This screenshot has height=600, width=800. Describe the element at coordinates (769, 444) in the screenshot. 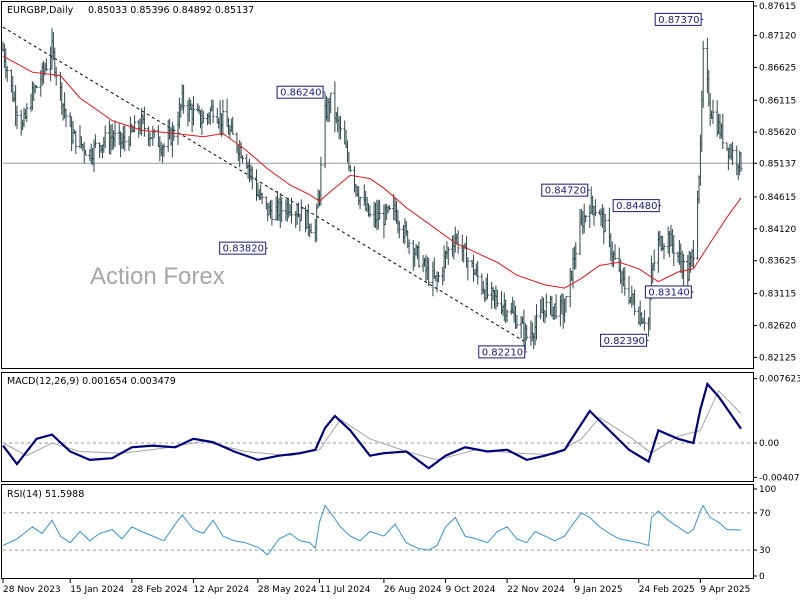

I see `macd-axis-tick-label: 0.00` at that location.